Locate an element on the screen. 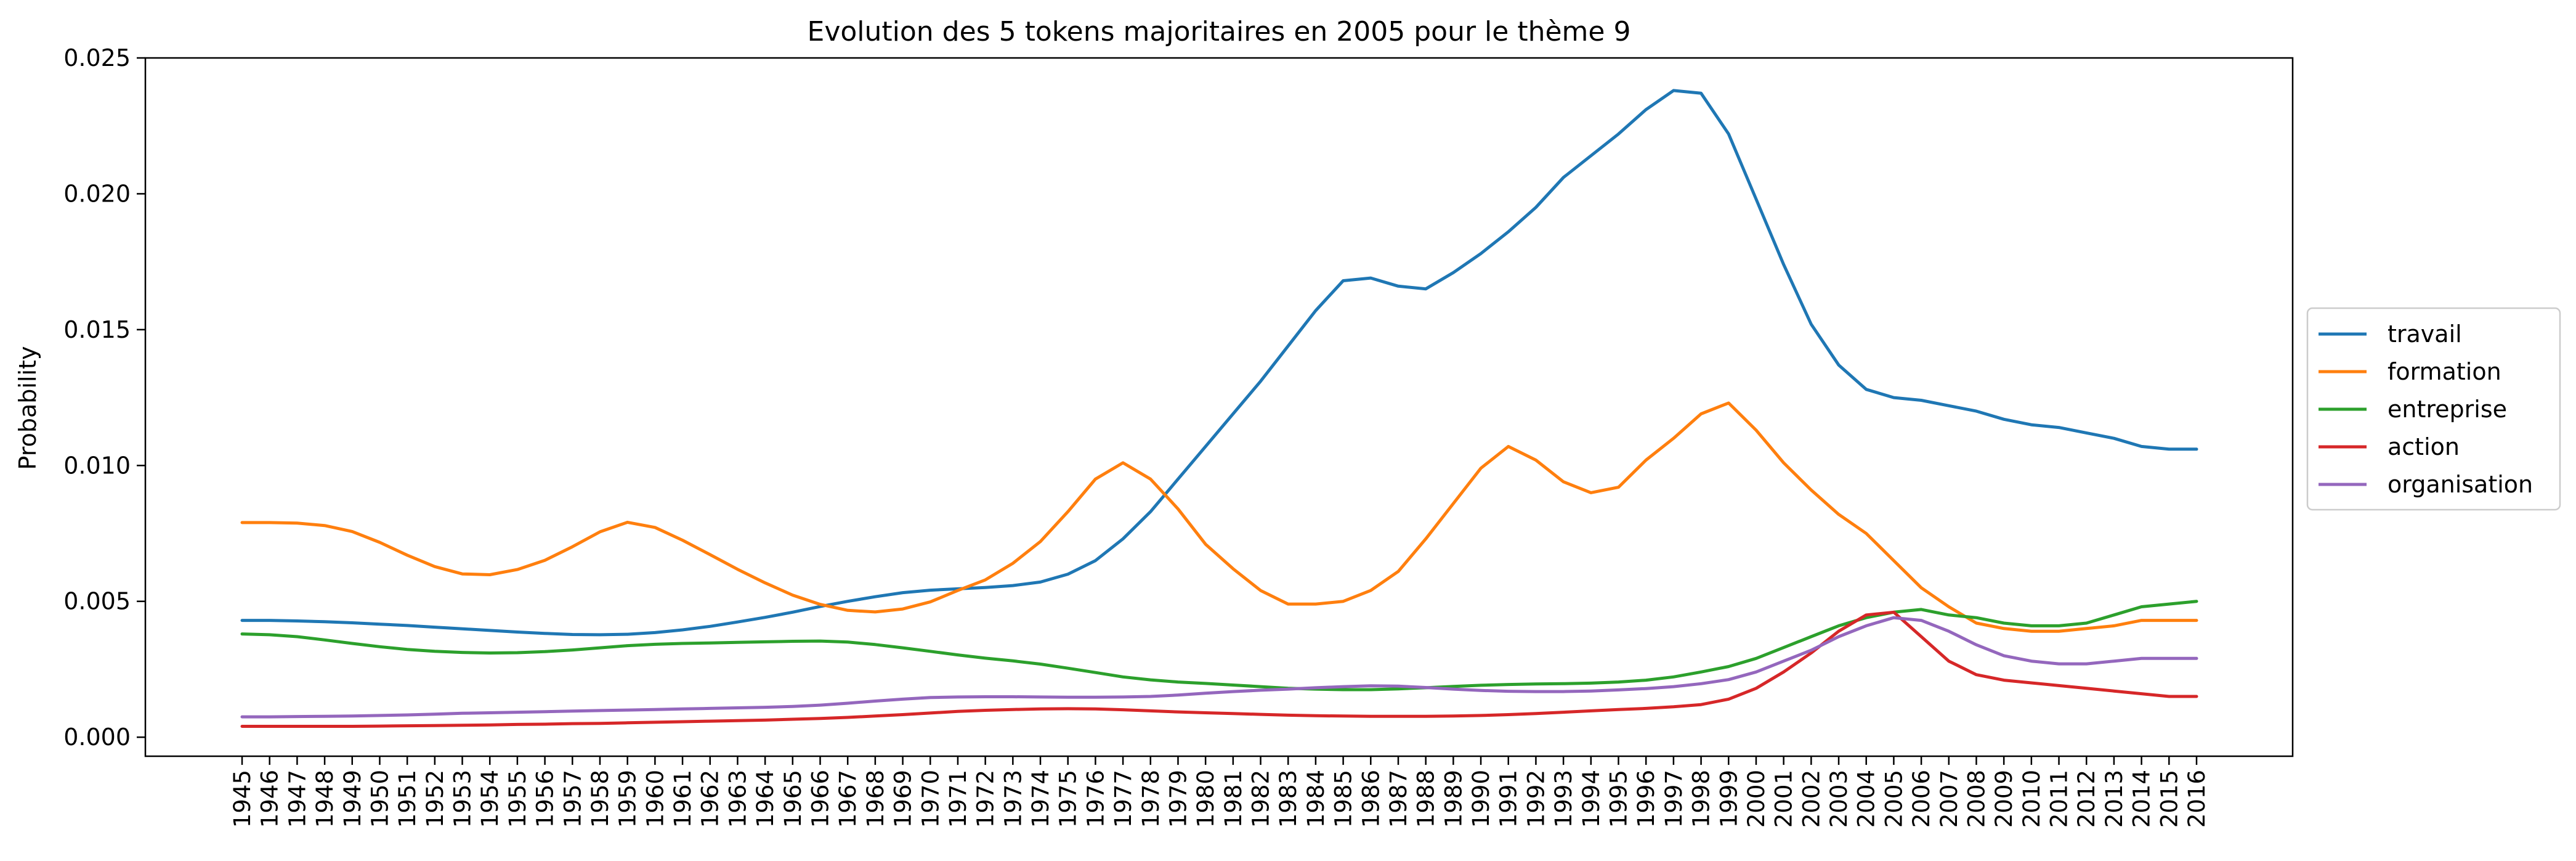  x-tick-label: 2014 is located at coordinates (2142, 799).